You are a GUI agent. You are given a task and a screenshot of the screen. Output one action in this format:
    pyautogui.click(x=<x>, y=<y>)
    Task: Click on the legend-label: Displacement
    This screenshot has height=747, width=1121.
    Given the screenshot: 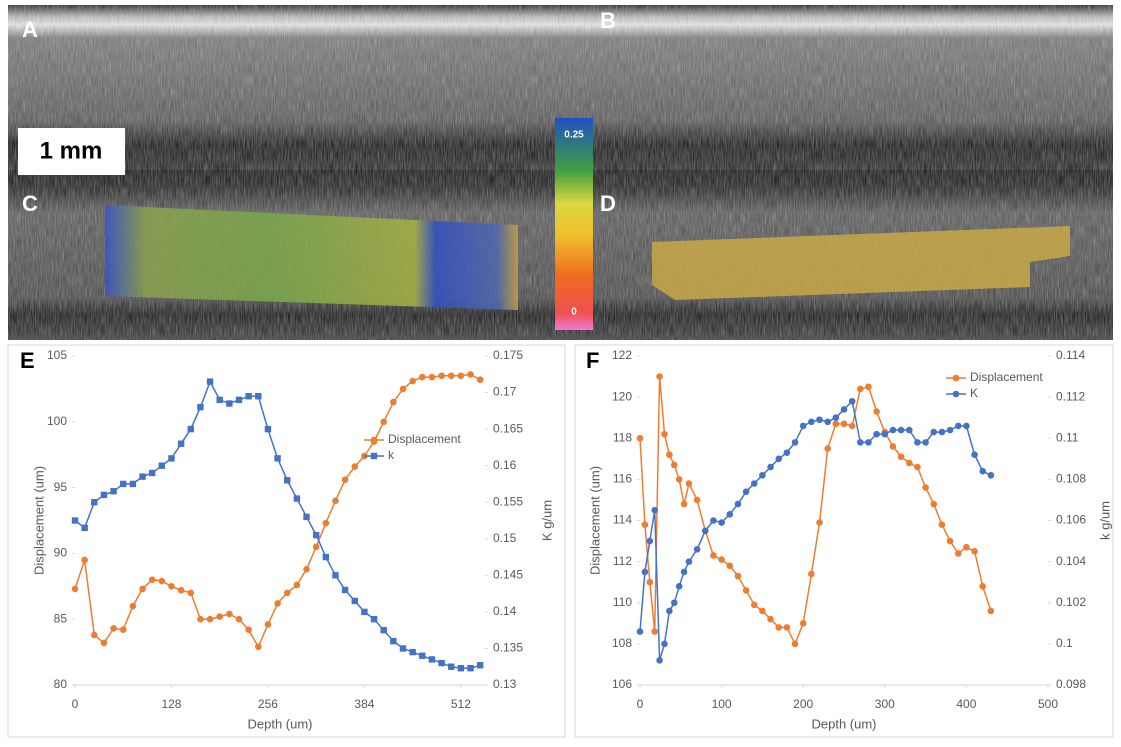 What is the action you would take?
    pyautogui.click(x=424, y=439)
    